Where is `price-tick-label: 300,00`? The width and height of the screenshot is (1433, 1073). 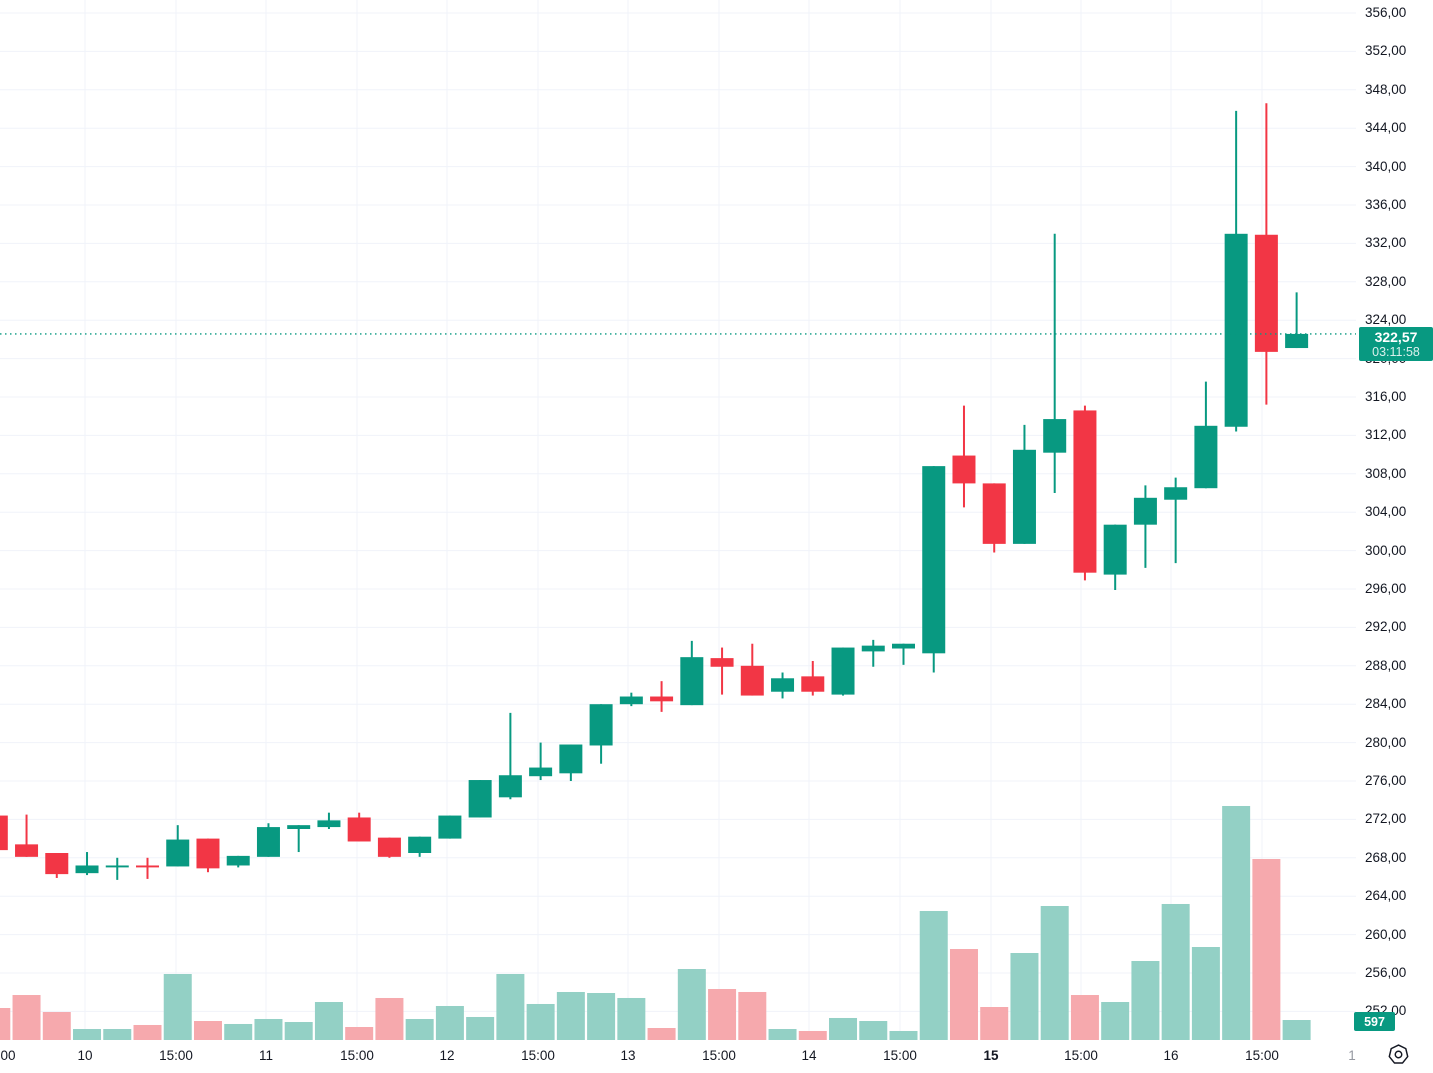 price-tick-label: 300,00 is located at coordinates (1386, 550).